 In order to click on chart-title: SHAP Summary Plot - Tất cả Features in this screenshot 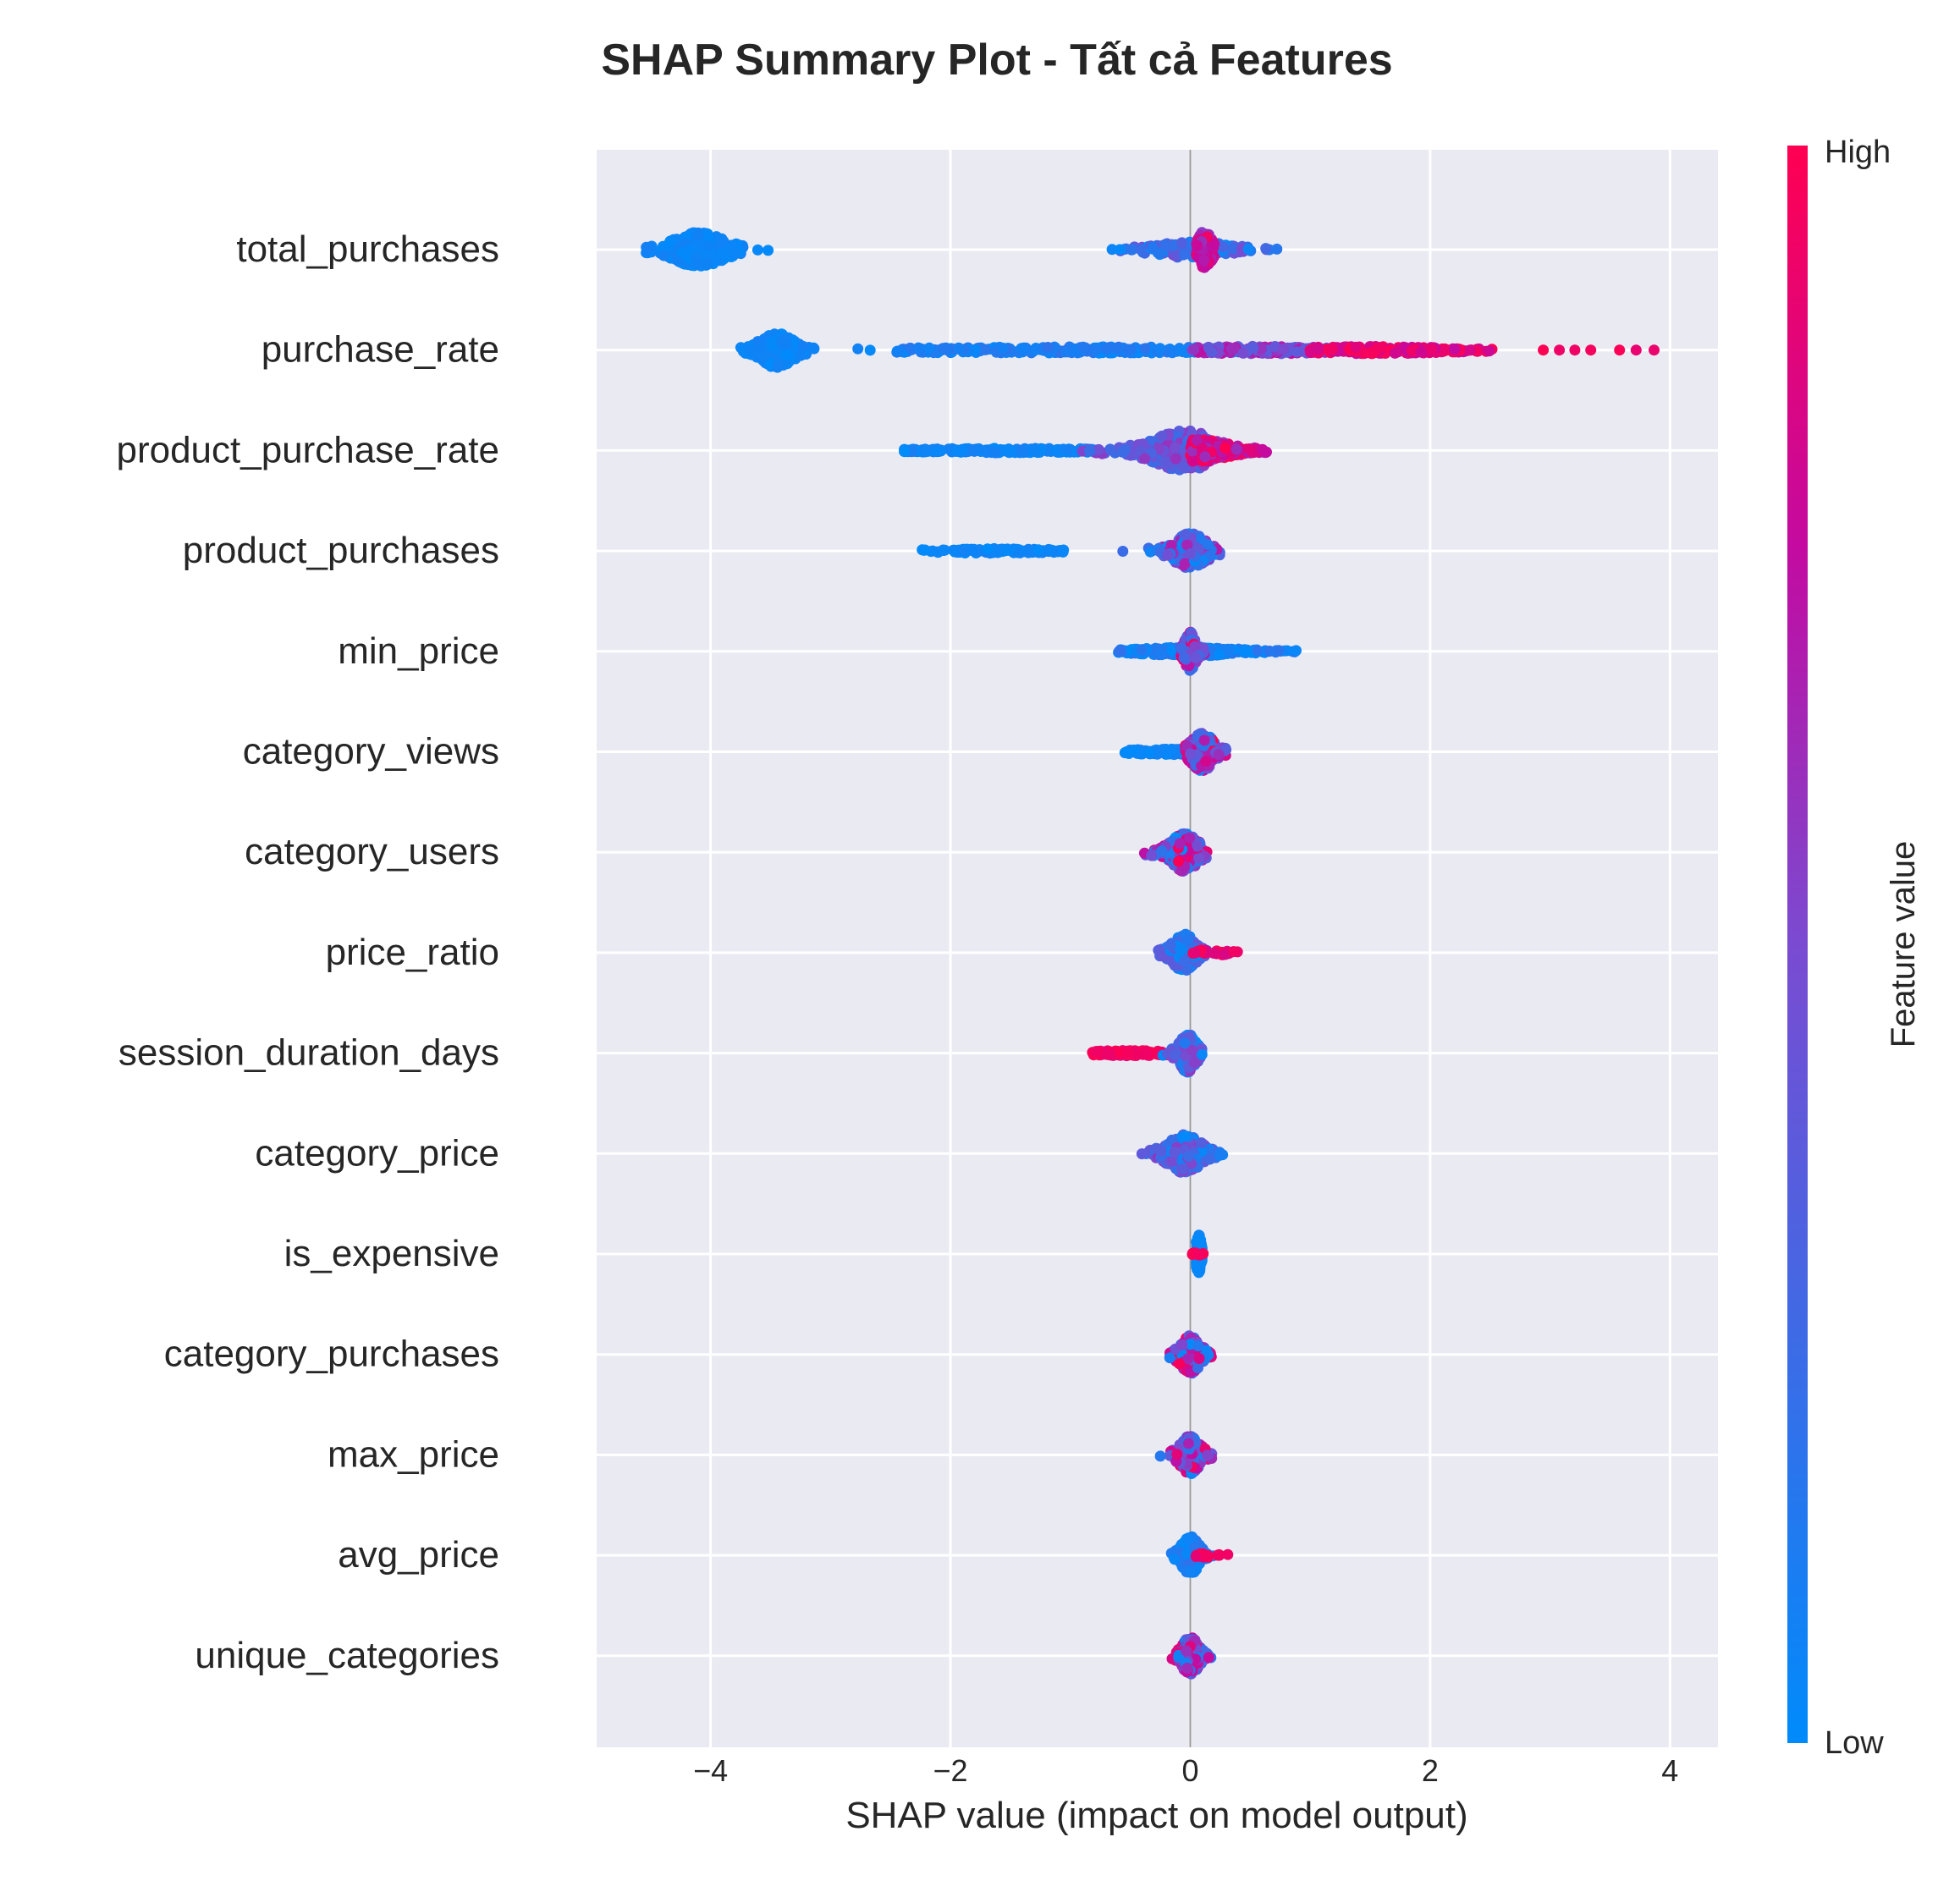, I will do `click(996, 60)`.